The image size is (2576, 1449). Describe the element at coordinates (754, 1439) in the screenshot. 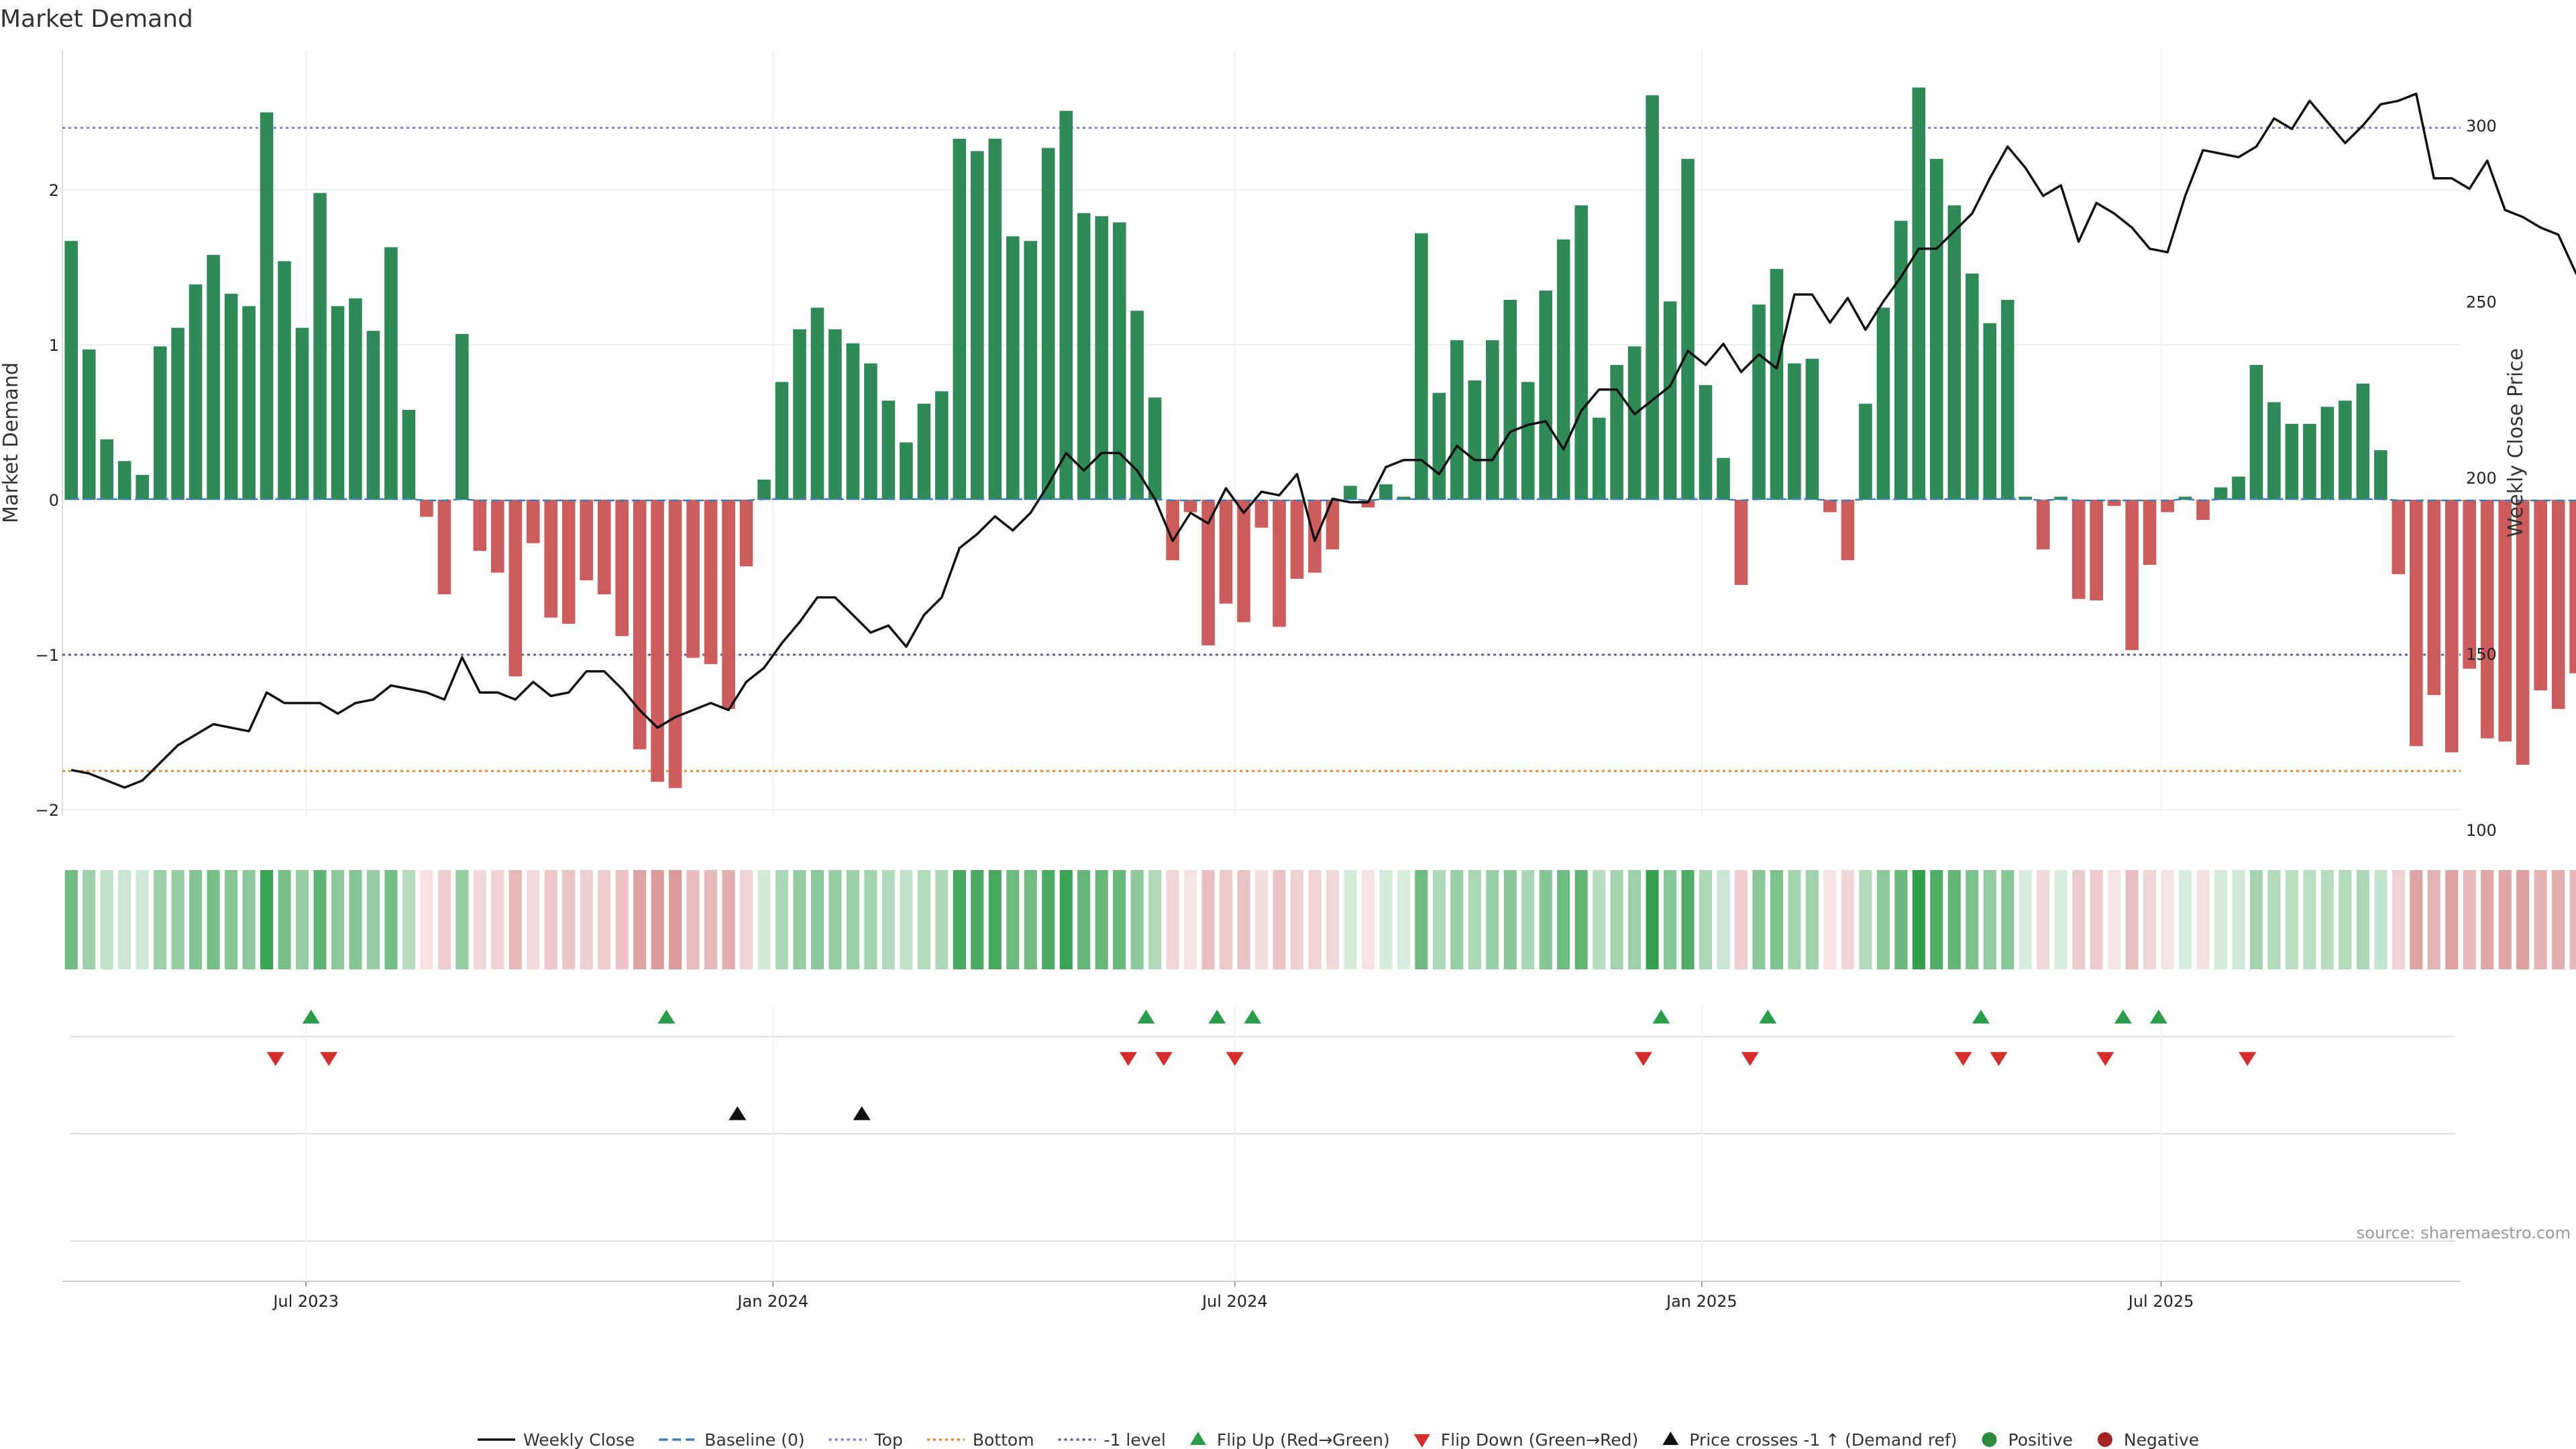

I see `legend-label: Baseline (0)` at that location.